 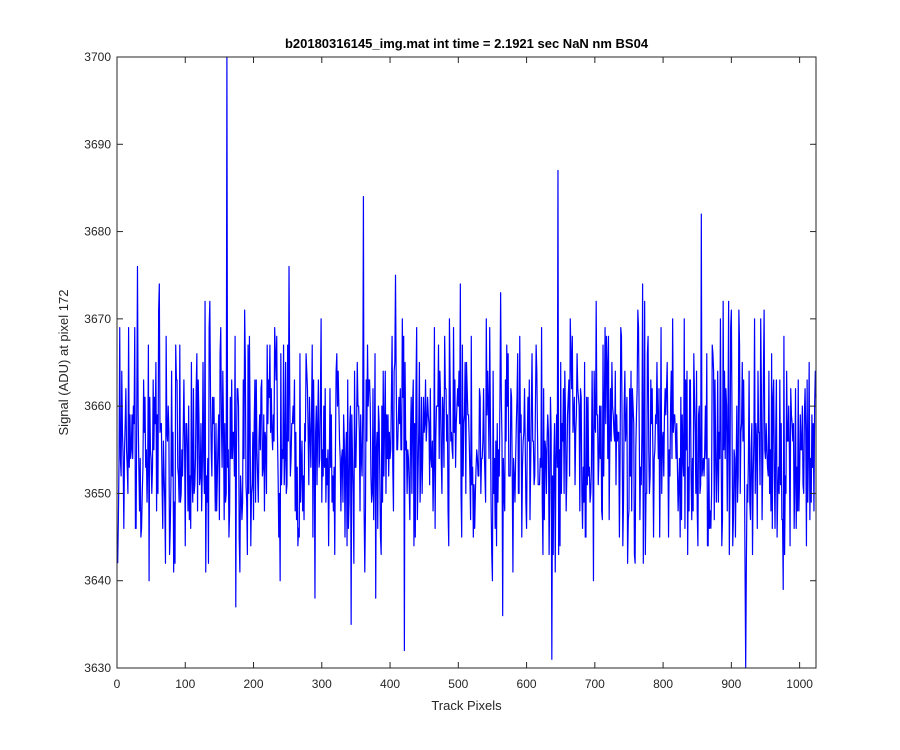 I want to click on y-tick-label: 3680, so click(x=97, y=232).